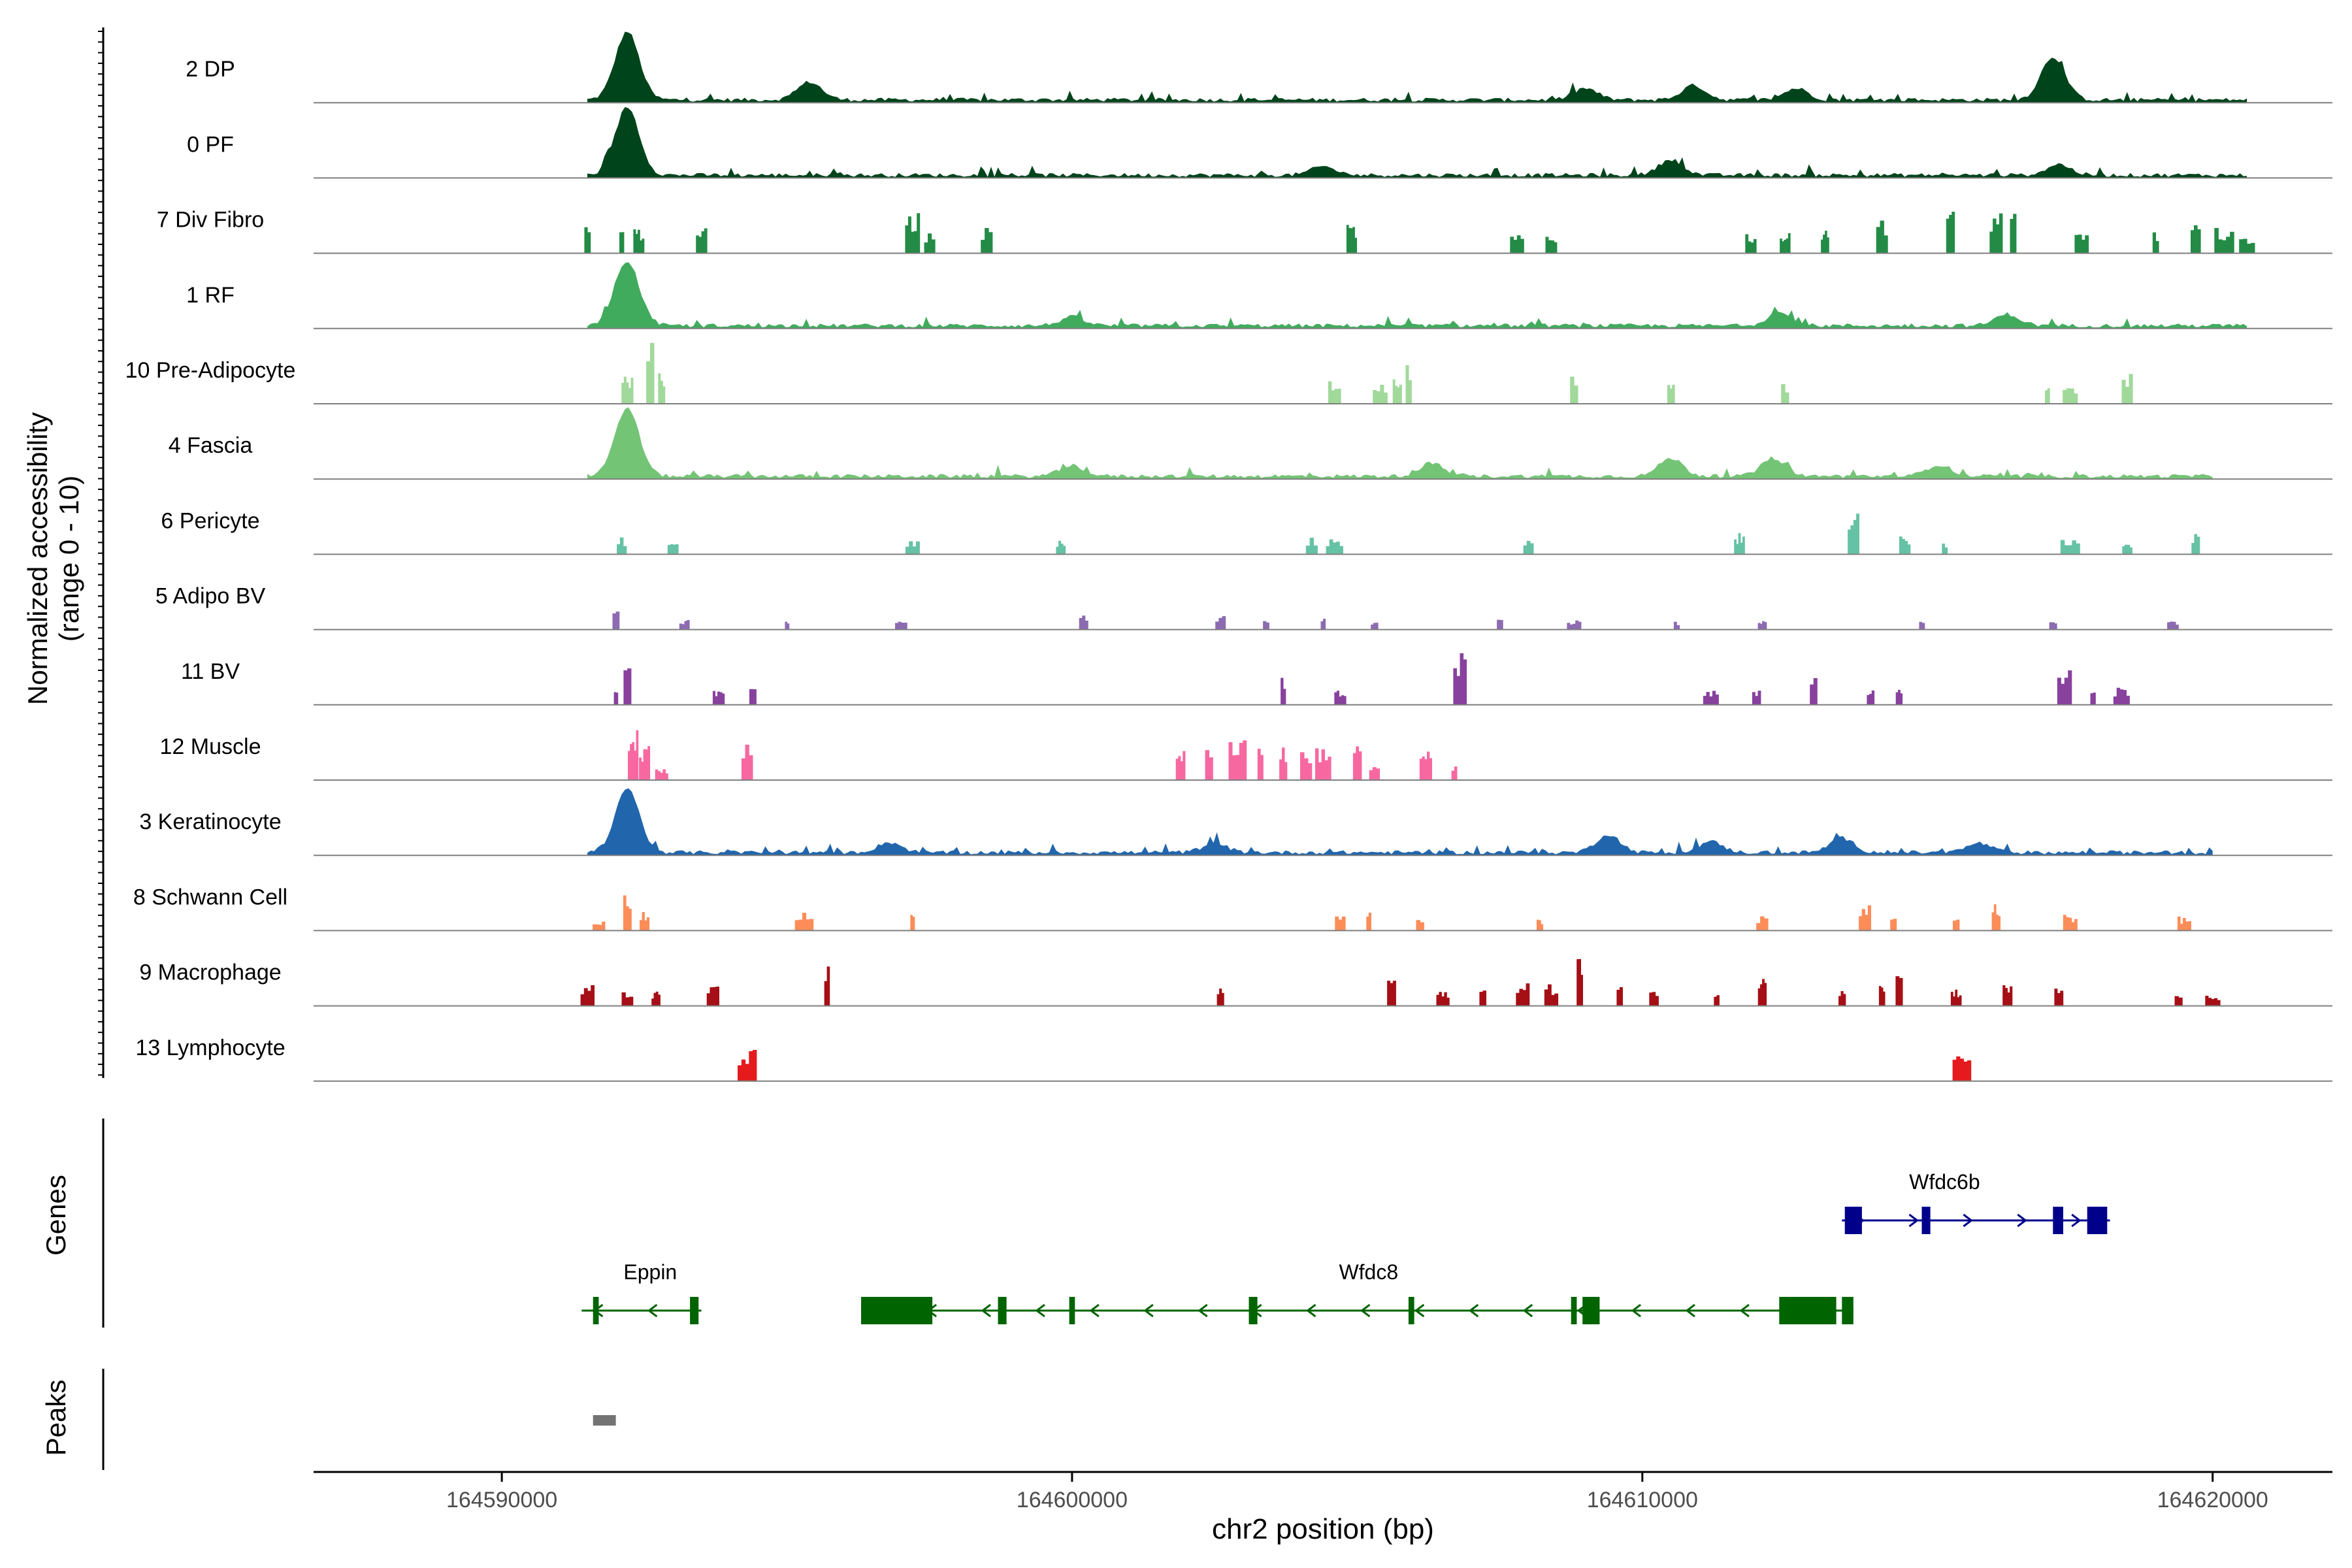  What do you see at coordinates (1311, 1310) in the screenshot?
I see `gene-strand-arrow` at bounding box center [1311, 1310].